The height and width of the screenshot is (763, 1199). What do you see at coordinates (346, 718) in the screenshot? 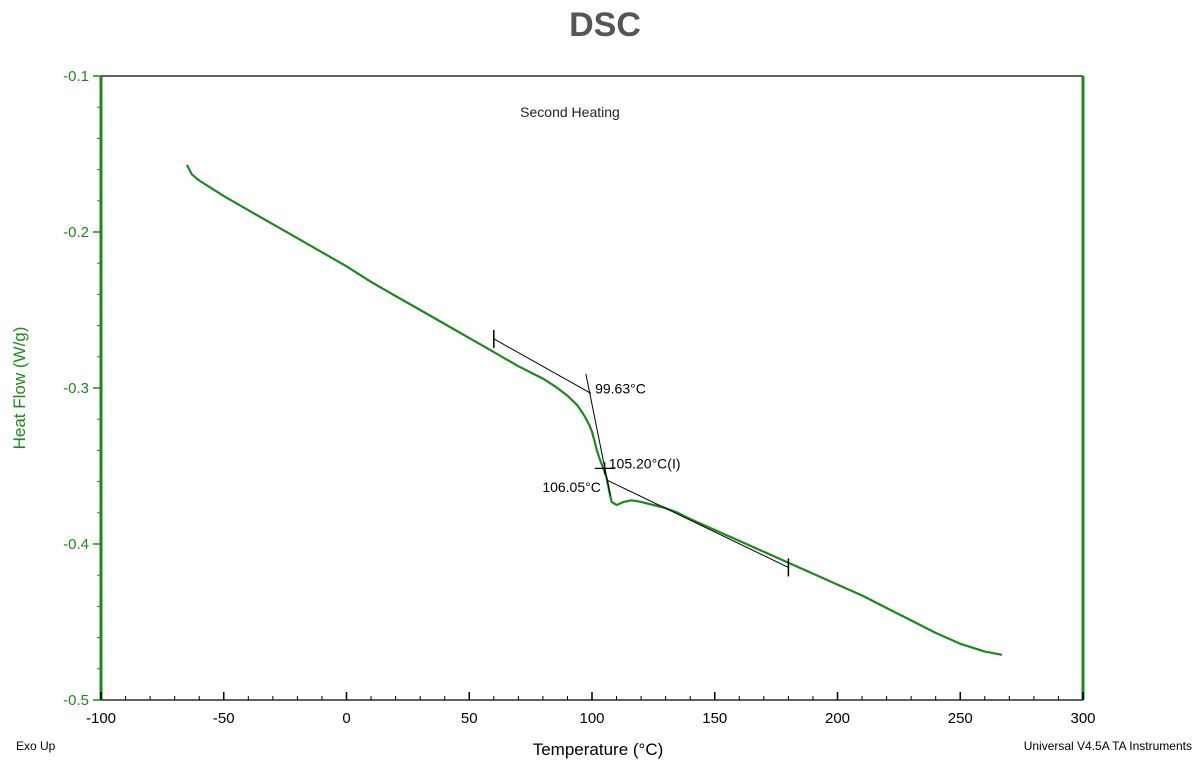
I see `x-tick-label: 0` at bounding box center [346, 718].